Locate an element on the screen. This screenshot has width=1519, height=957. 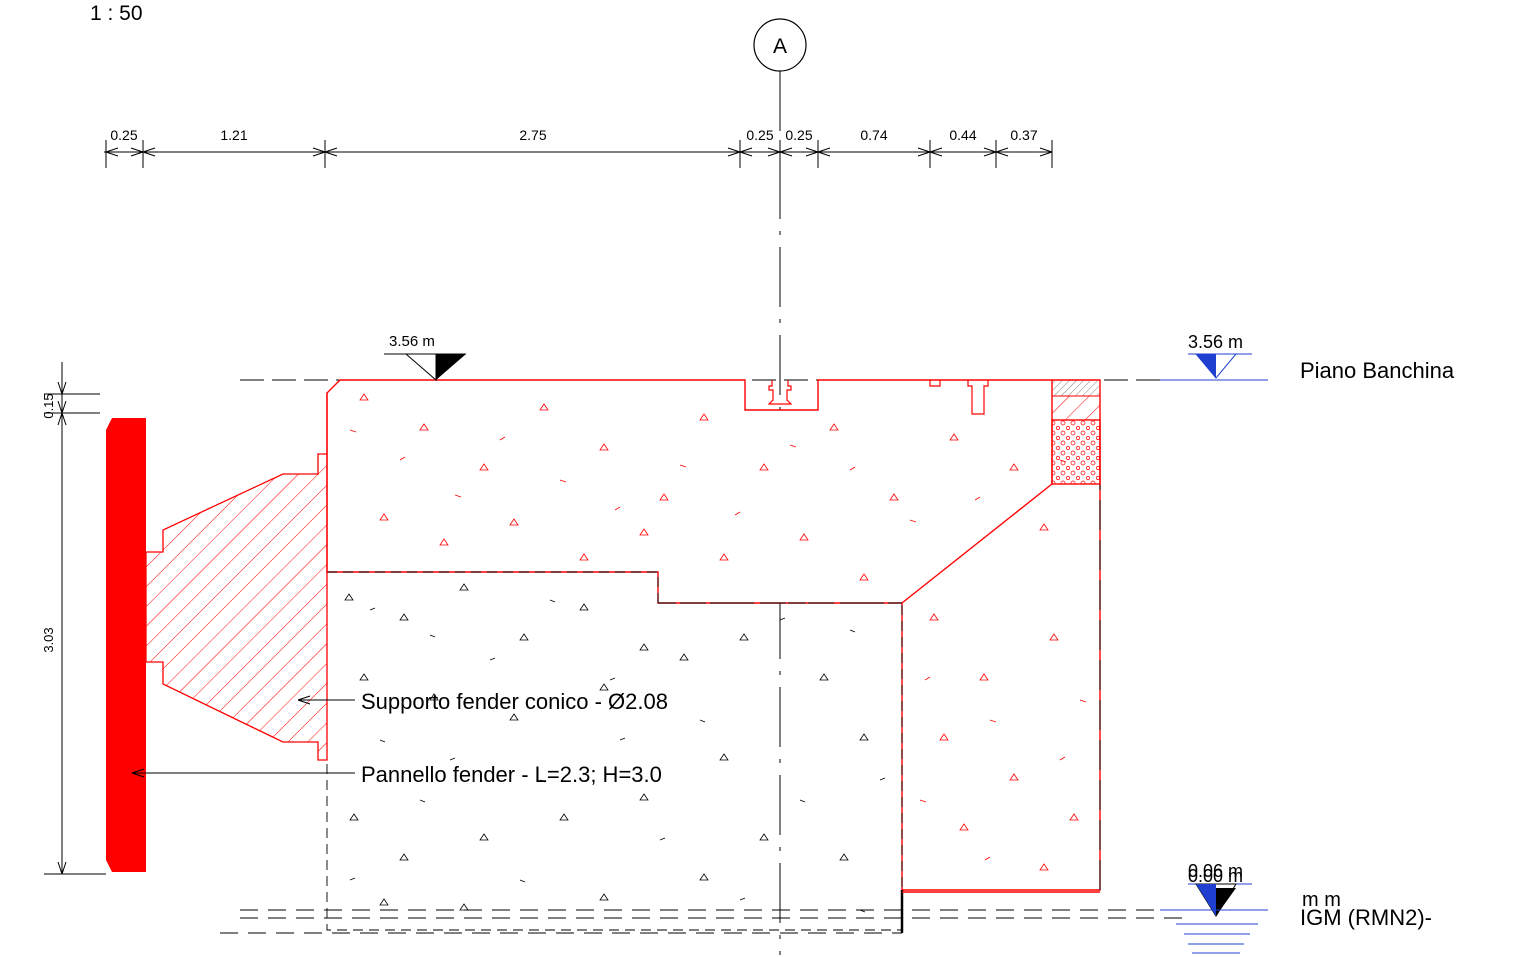
rail-detail is located at coordinates (878, 397).